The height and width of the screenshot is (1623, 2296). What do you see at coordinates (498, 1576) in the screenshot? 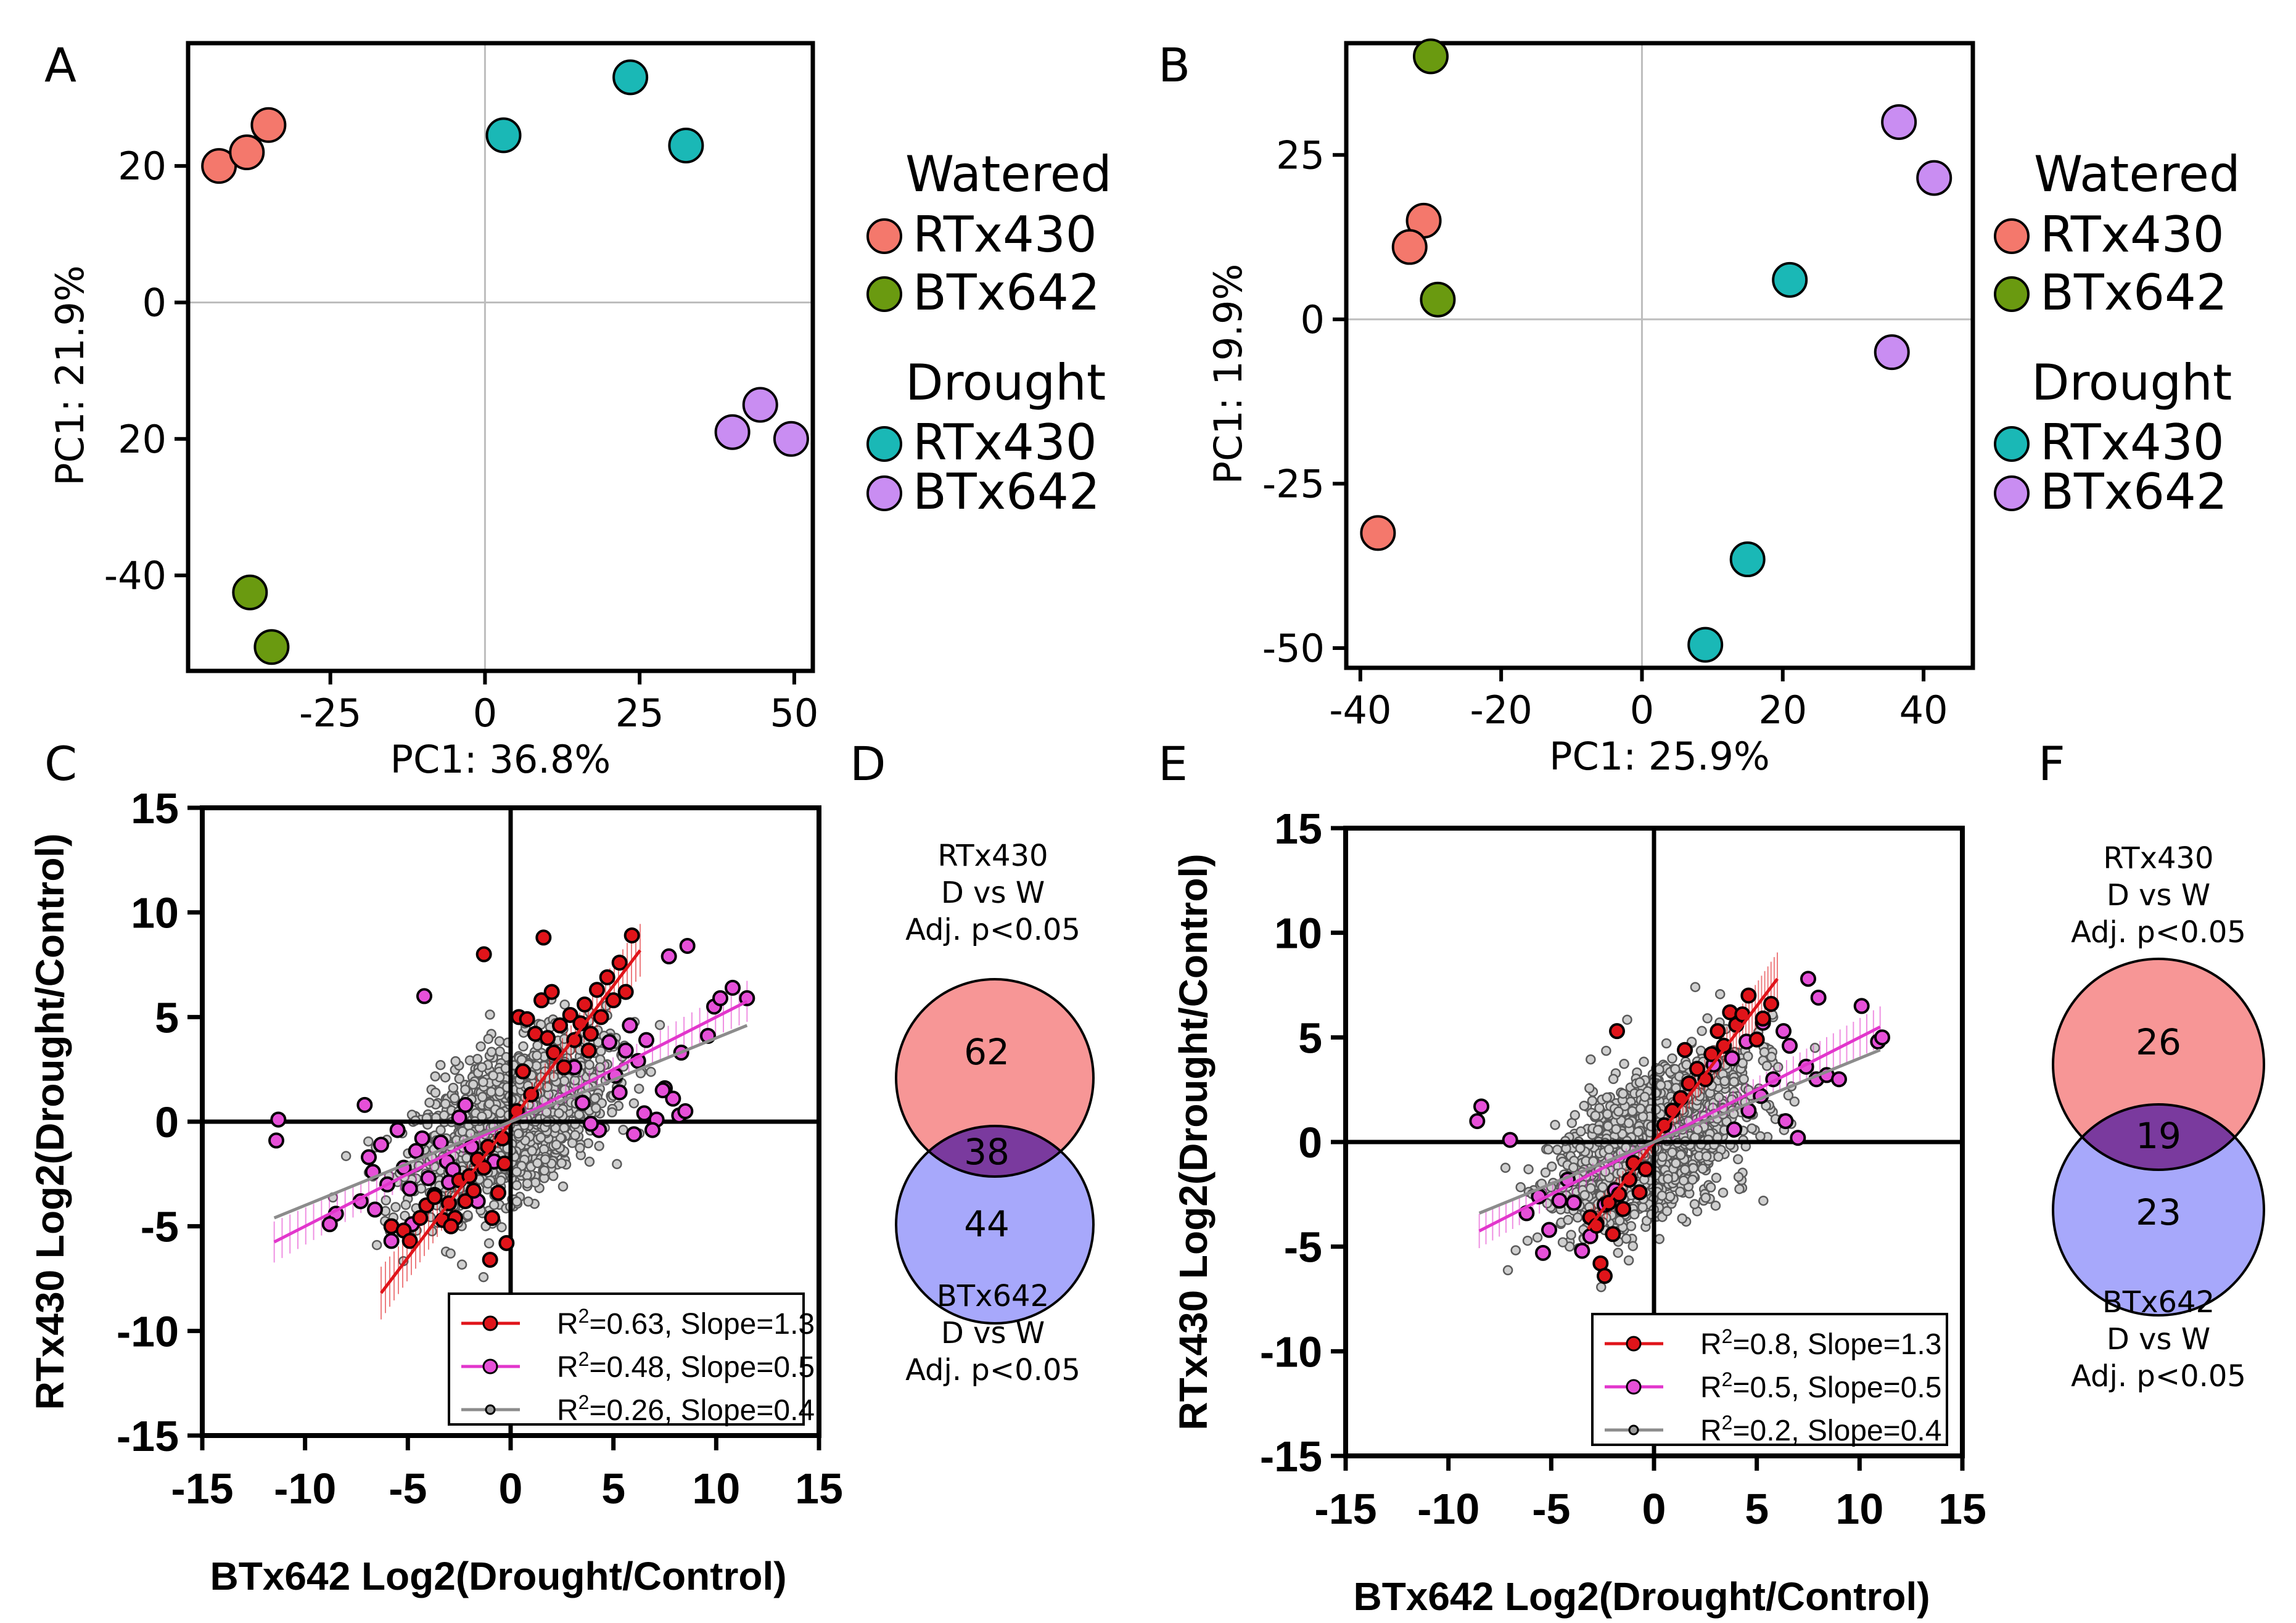
I see `scatter-c-x-axis-title: BTx642 Log2(Drought/Control)` at bounding box center [498, 1576].